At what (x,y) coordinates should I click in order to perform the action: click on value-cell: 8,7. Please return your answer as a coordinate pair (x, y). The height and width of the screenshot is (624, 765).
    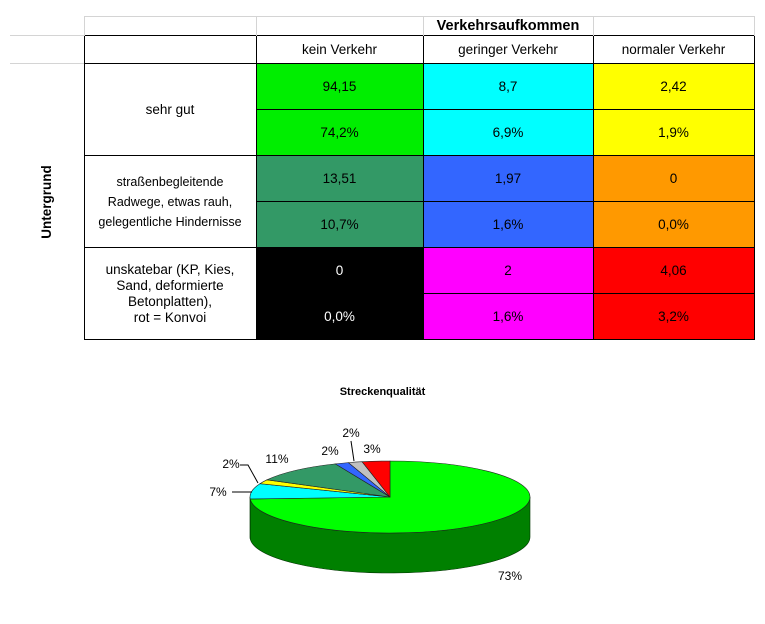
    Looking at the image, I should click on (508, 86).